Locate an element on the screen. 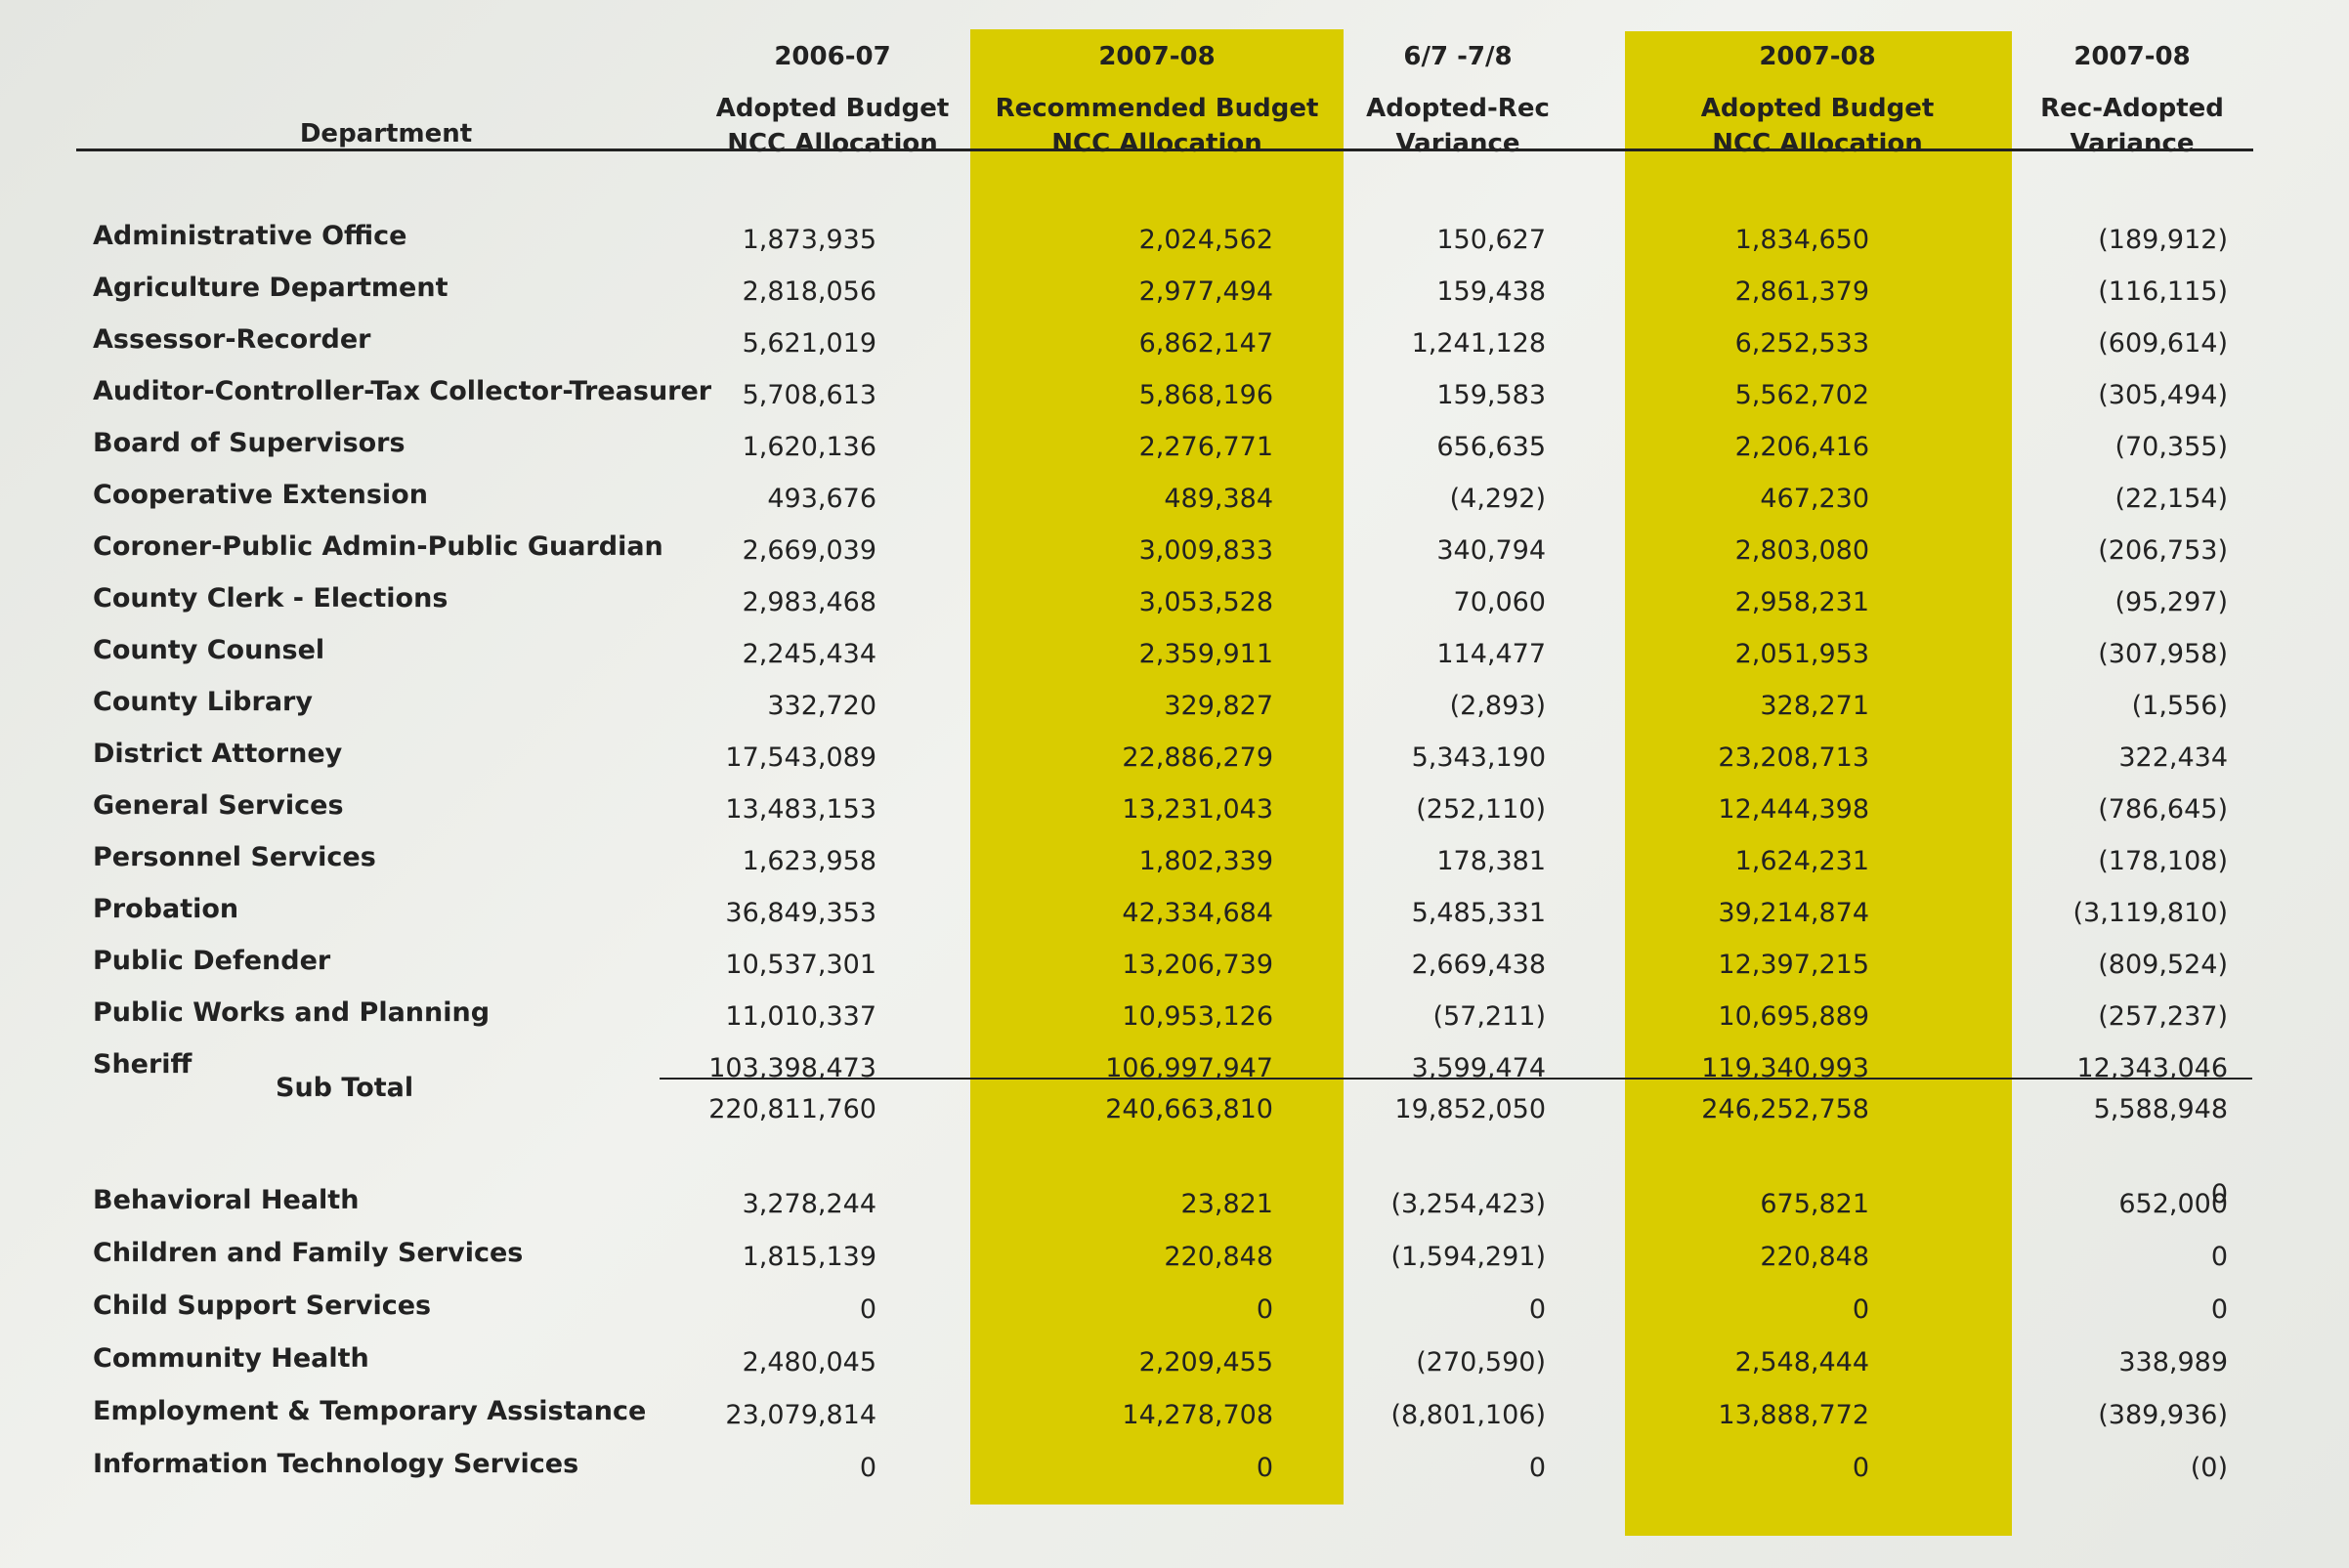 This screenshot has width=2349, height=1568. cell-value: 13,888,772 is located at coordinates (1793, 1415).